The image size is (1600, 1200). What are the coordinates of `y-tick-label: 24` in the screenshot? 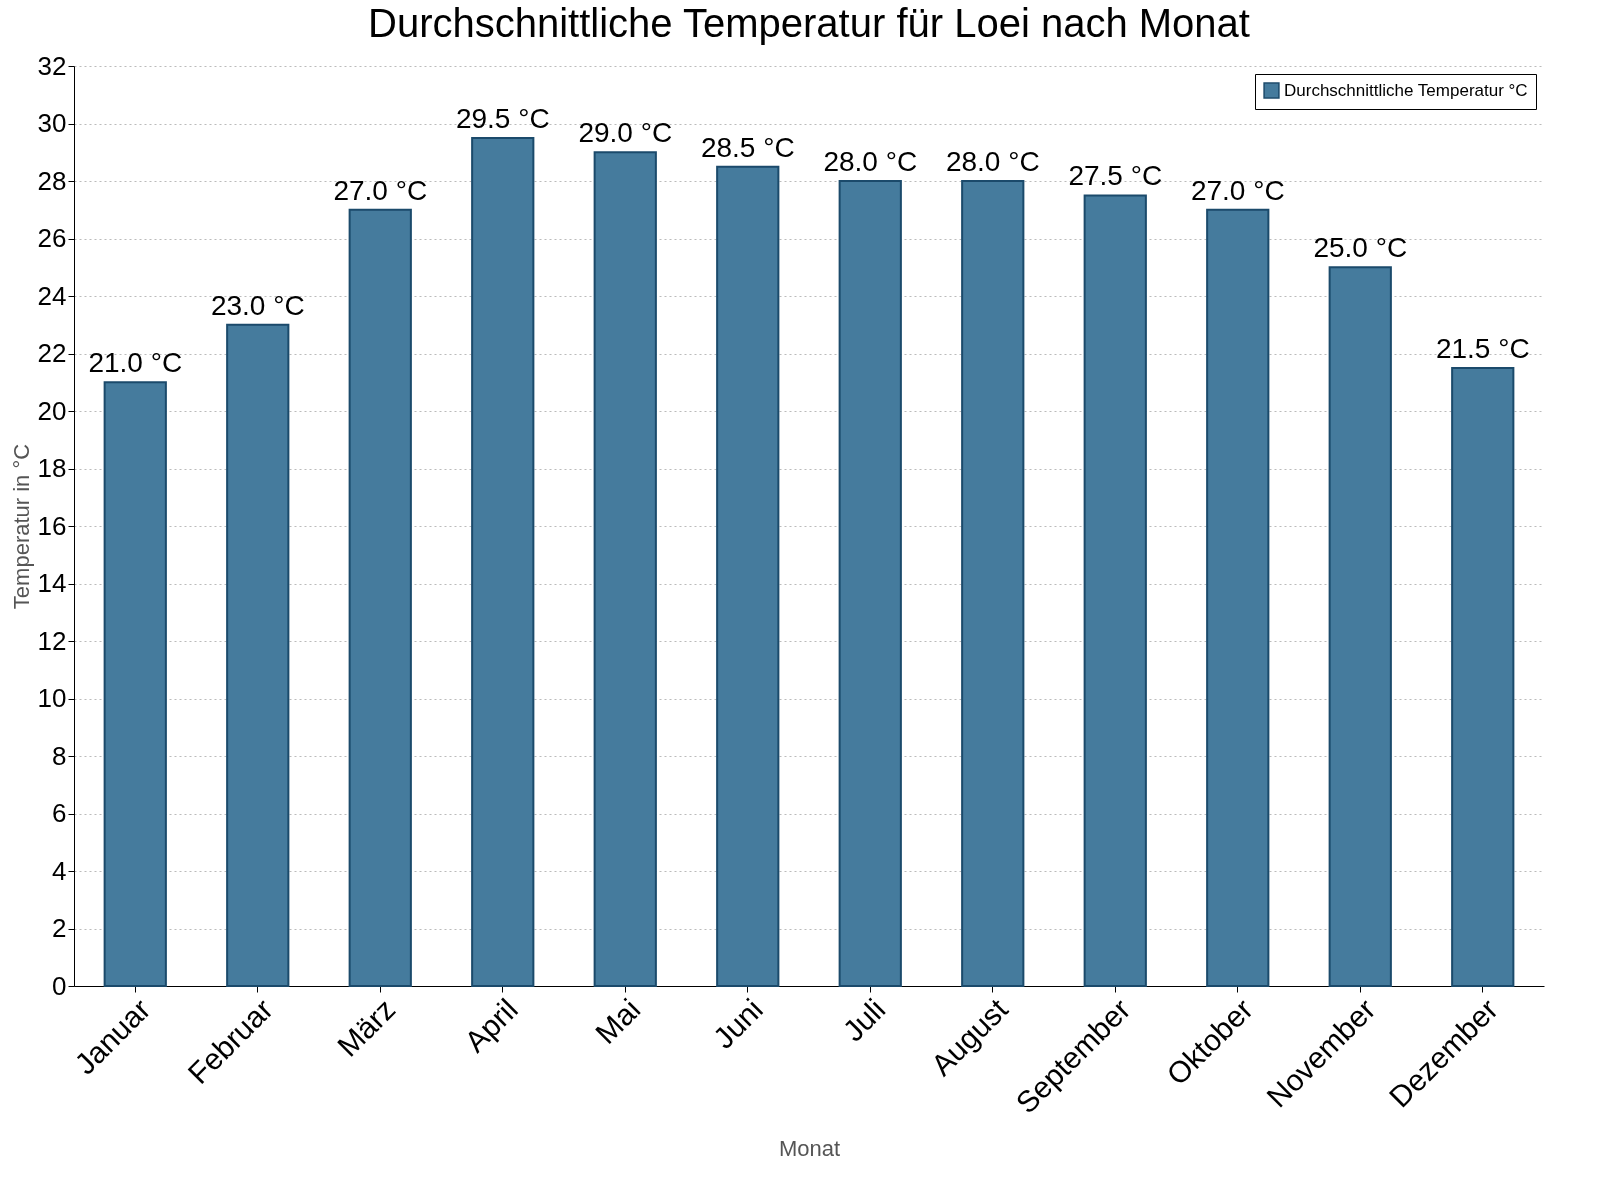 It's located at (52, 295).